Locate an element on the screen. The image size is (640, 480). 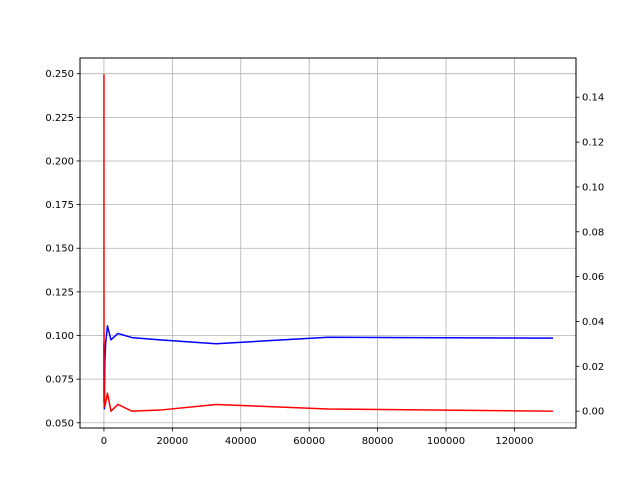
y2-tick-label: 0.10 is located at coordinates (593, 187).